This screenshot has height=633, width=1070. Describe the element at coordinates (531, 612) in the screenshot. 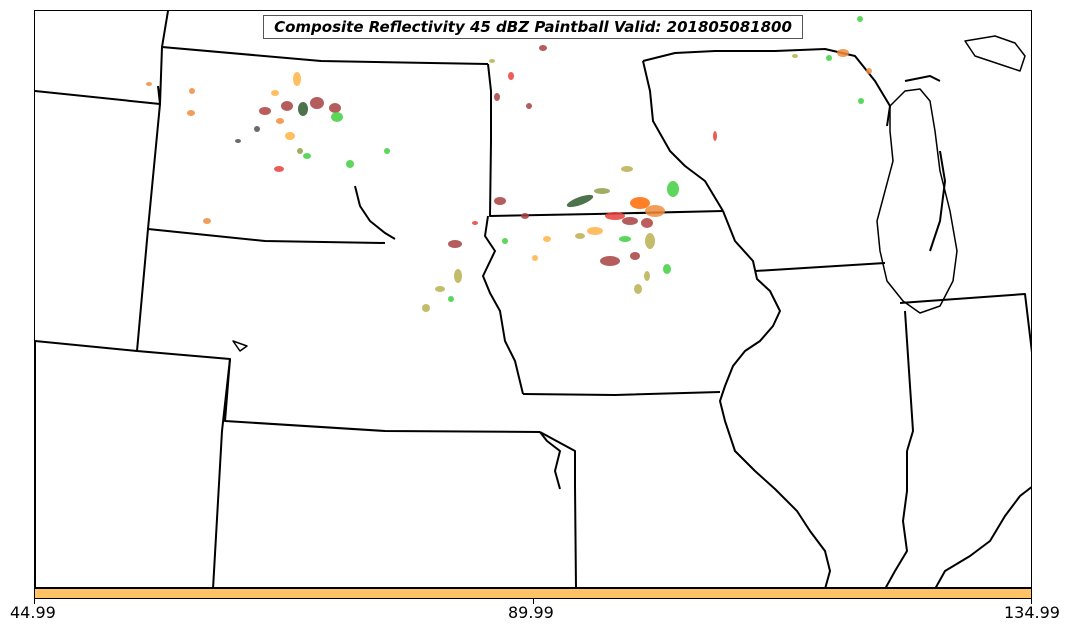

I see `colorbar-label-mid: 89.99` at that location.